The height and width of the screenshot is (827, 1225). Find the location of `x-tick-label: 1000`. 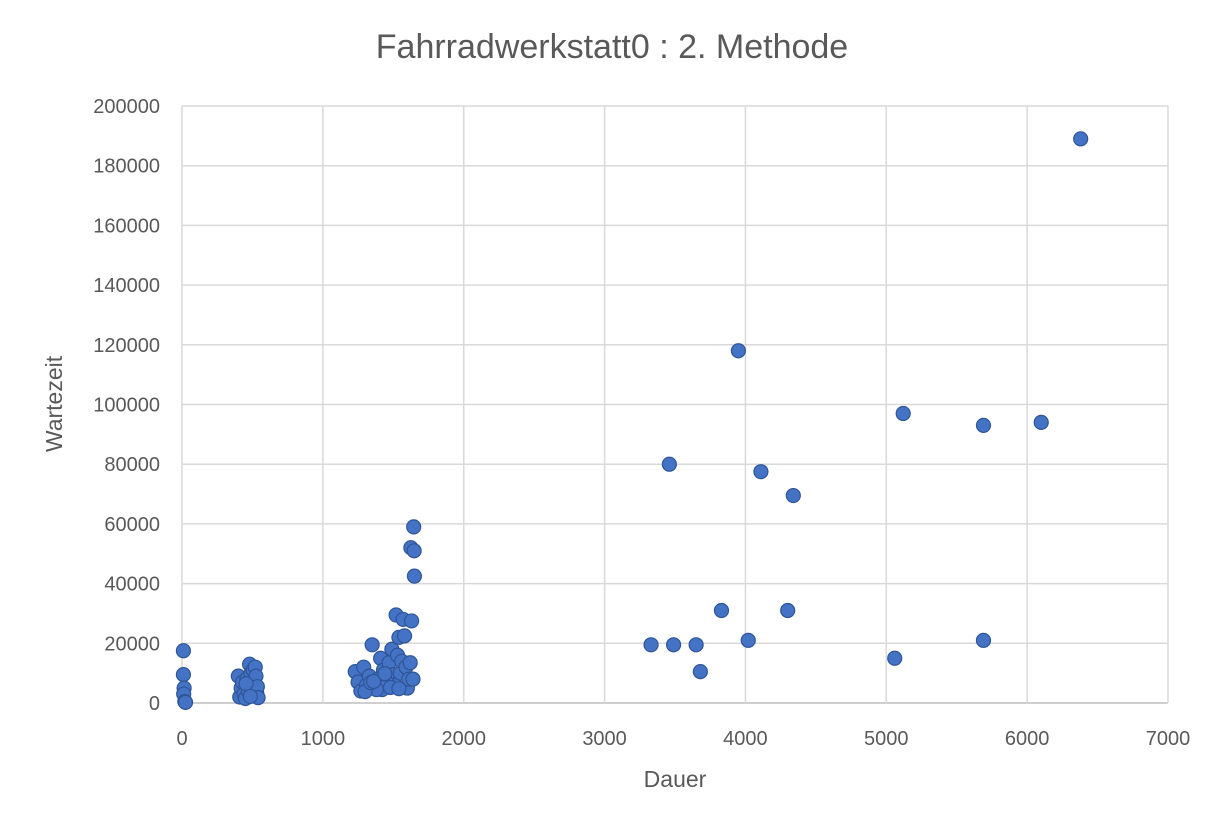

x-tick-label: 1000 is located at coordinates (323, 739).